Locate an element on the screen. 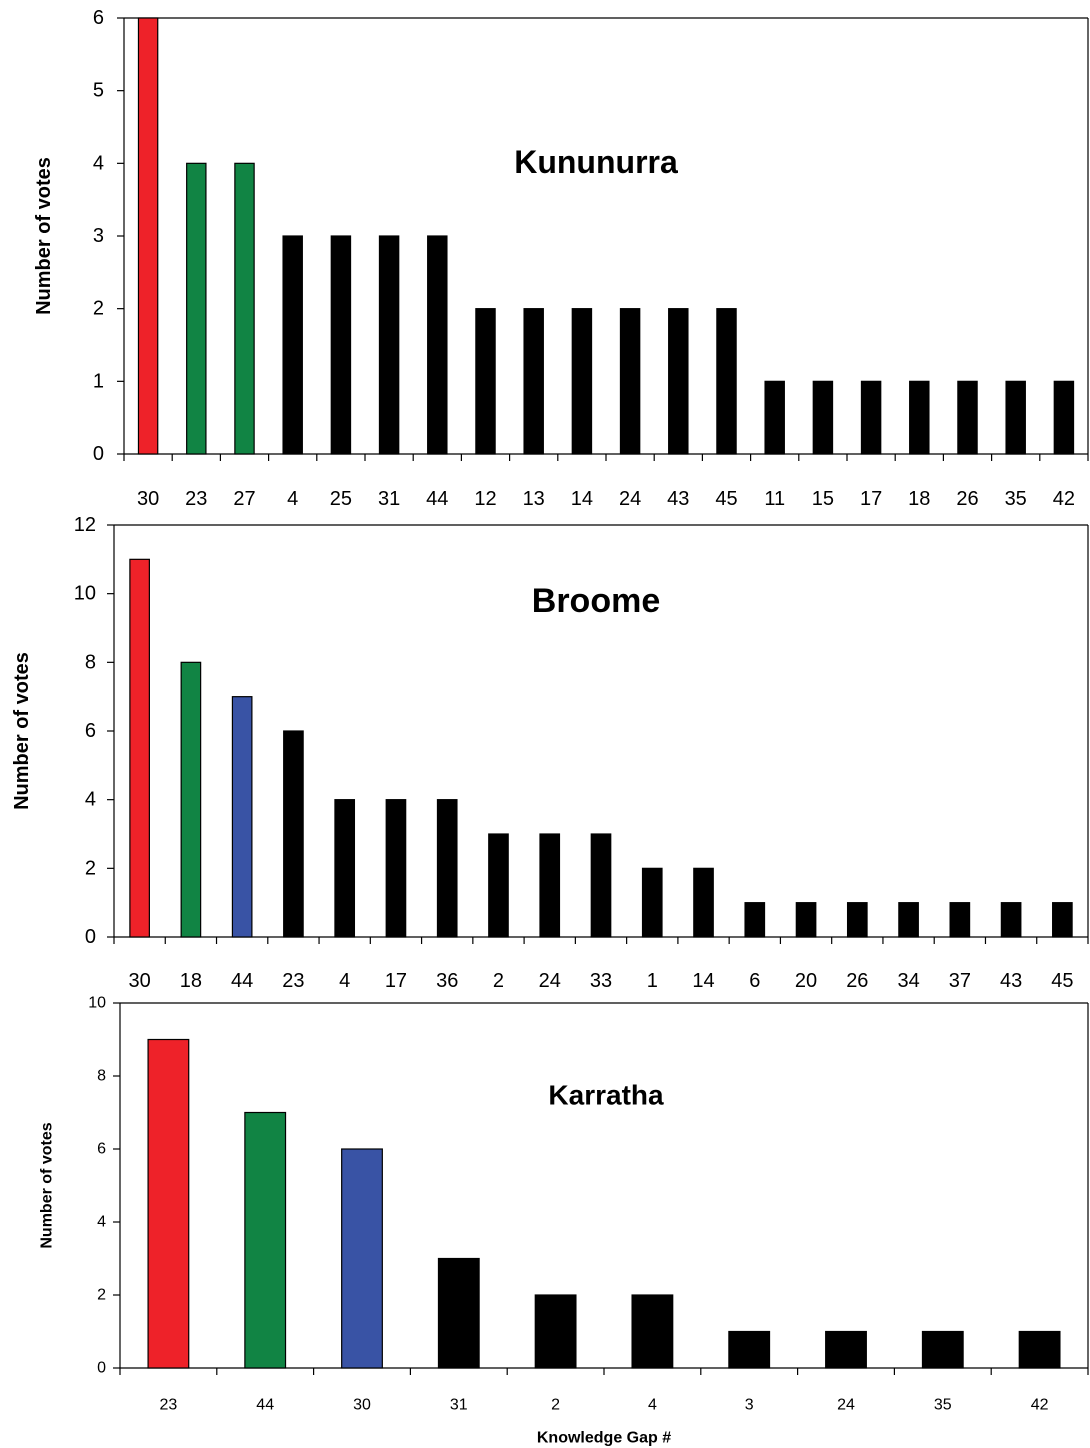 This screenshot has height=1448, width=1090. x-tick-label: 25 is located at coordinates (341, 499).